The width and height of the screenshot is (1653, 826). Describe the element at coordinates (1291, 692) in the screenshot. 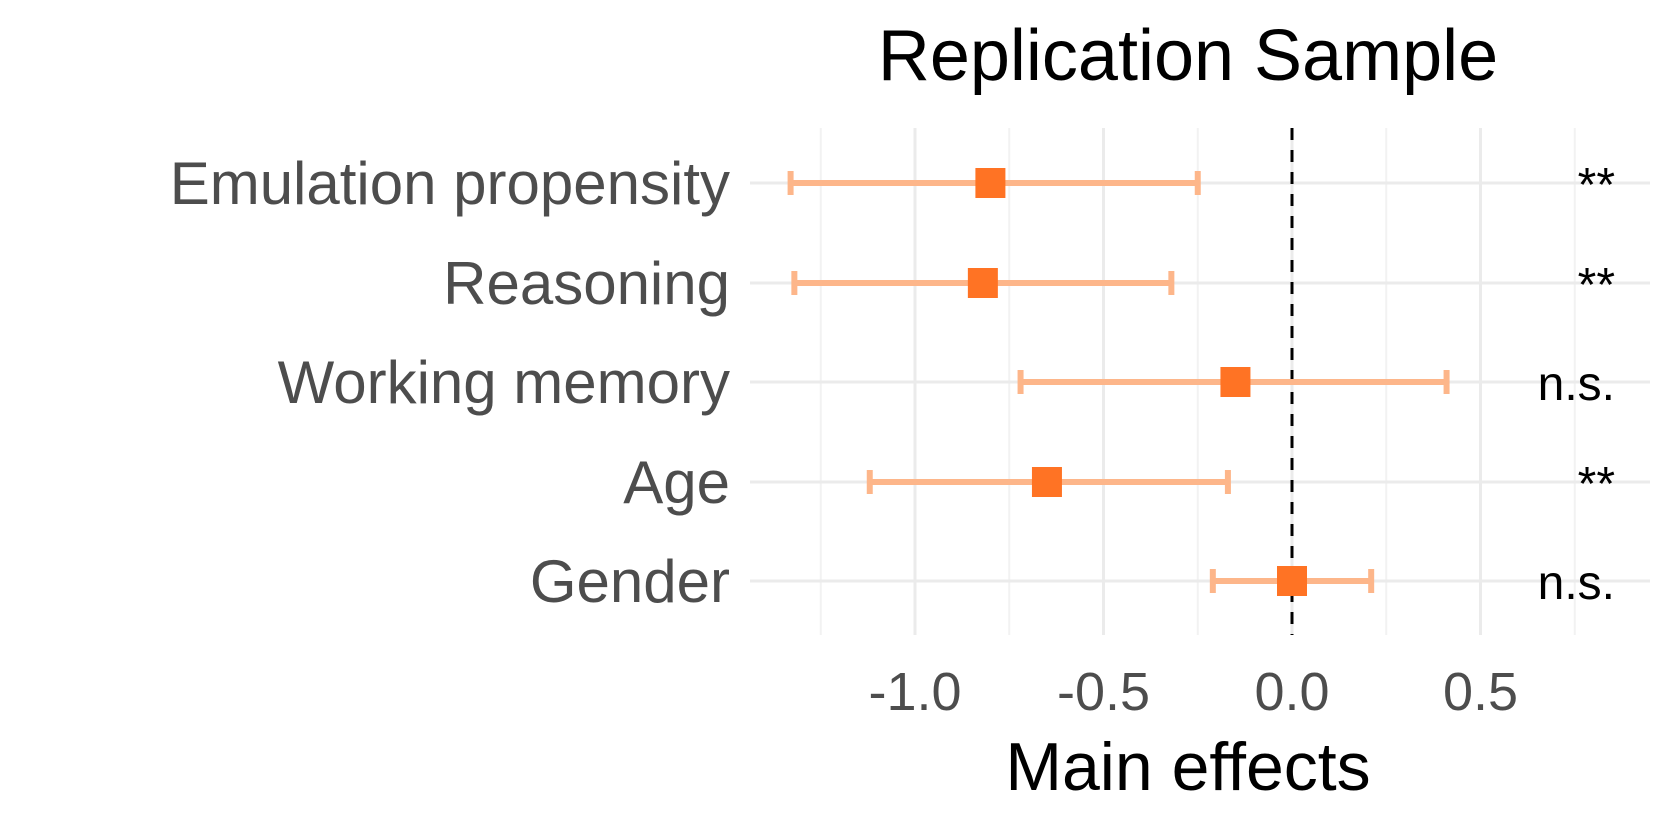

I see `x-tick-label: 0.0` at that location.